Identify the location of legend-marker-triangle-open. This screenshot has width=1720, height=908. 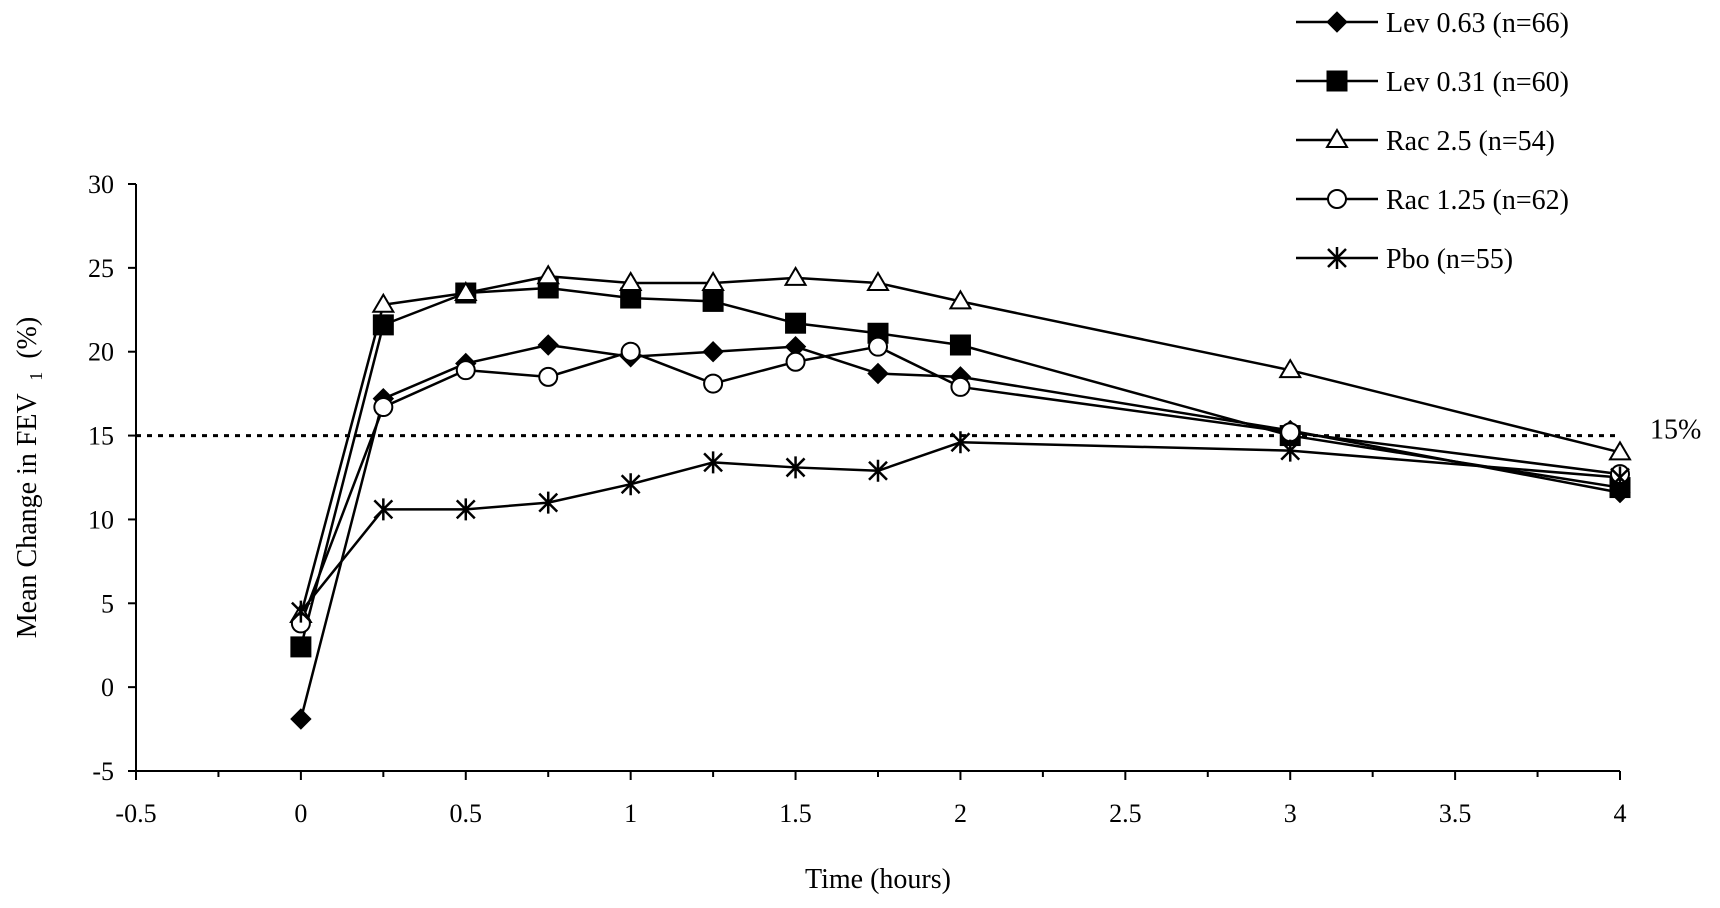
(1337, 138).